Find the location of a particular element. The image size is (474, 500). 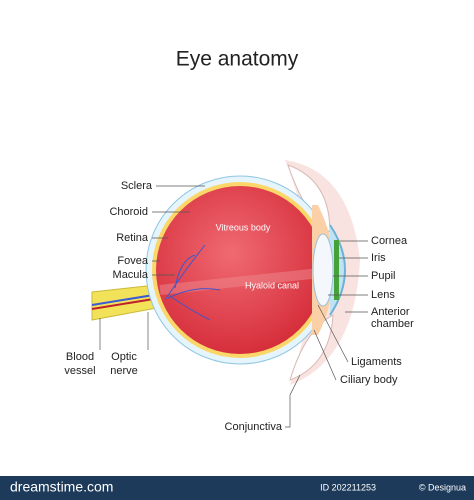

label: chamber is located at coordinates (392, 324).